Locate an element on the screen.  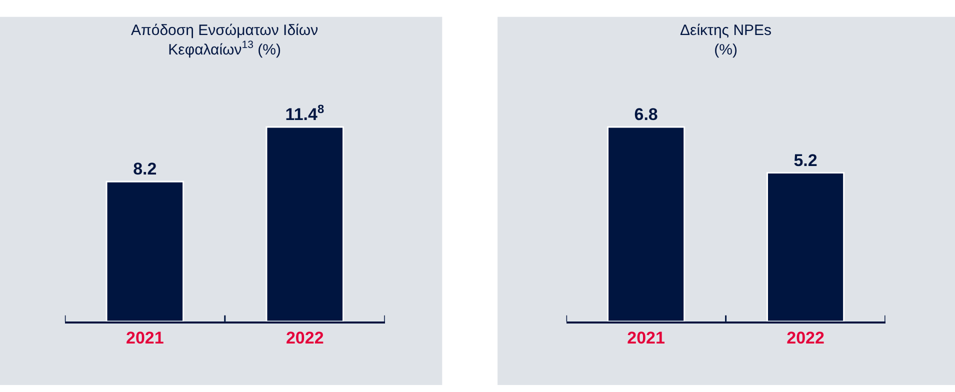
chart-title: Δείκτης NPEs (%) is located at coordinates (726, 40).